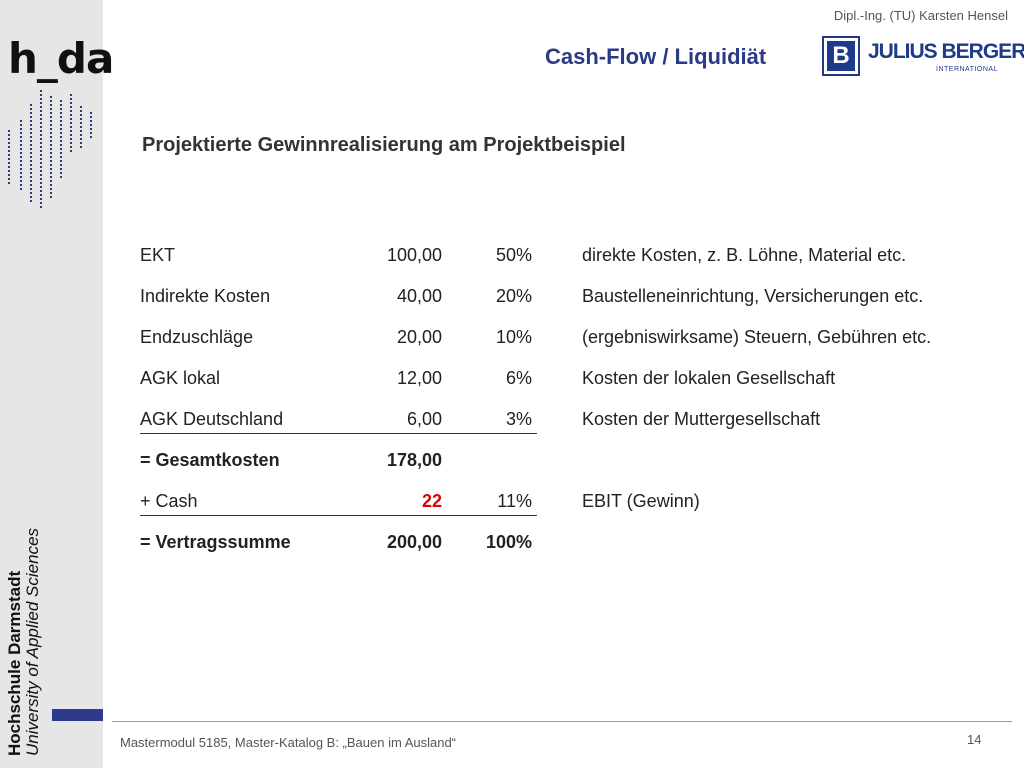 This screenshot has height=768, width=1024. Describe the element at coordinates (709, 378) in the screenshot. I see `row-description: Kosten der lokalen Gesellschaft` at that location.